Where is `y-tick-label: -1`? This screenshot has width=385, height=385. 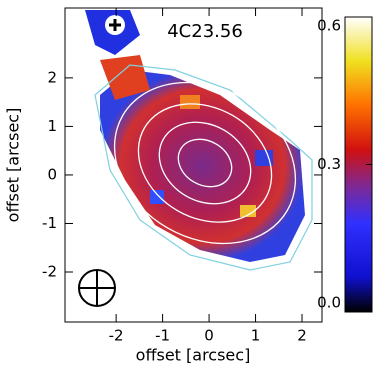 y-tick-label: -1 is located at coordinates (49, 223).